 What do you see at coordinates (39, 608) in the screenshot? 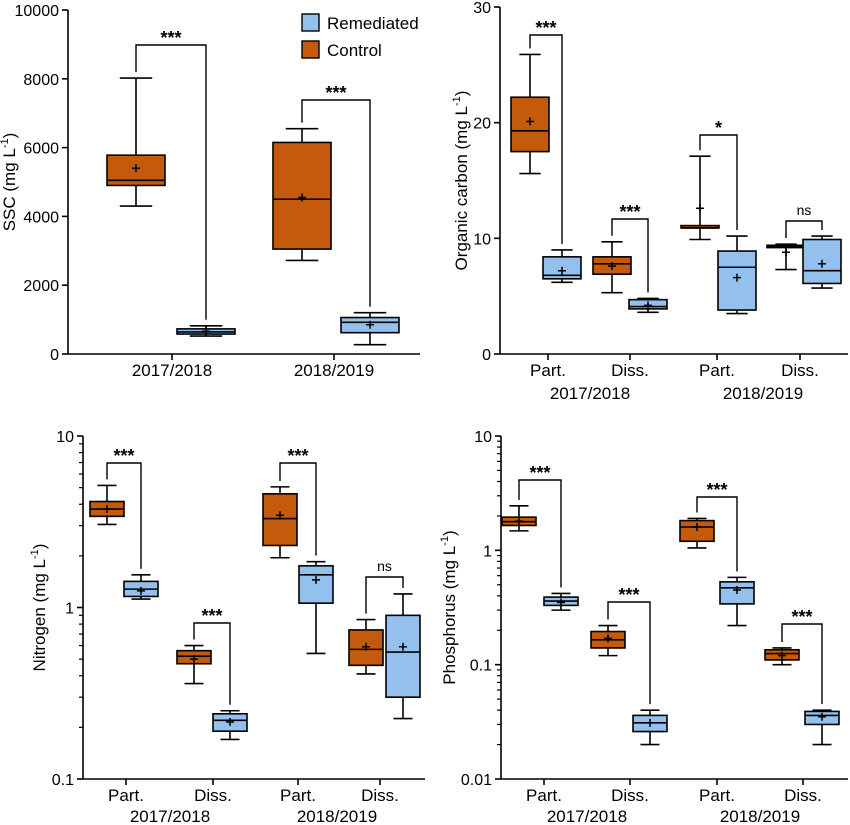
I see `y-axis-label: Nitrogen (mg L-1)` at bounding box center [39, 608].